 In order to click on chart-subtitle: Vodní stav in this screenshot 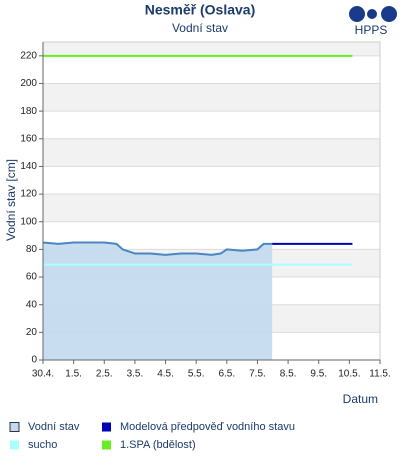, I will do `click(200, 28)`.